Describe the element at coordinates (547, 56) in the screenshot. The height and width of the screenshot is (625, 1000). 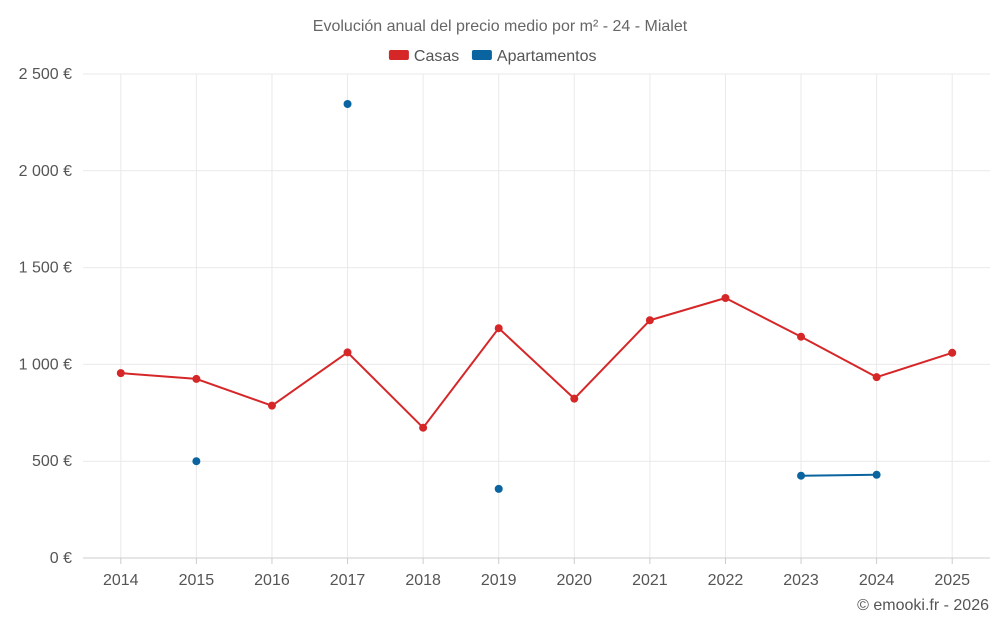
I see `legend-label: Apartamentos` at that location.